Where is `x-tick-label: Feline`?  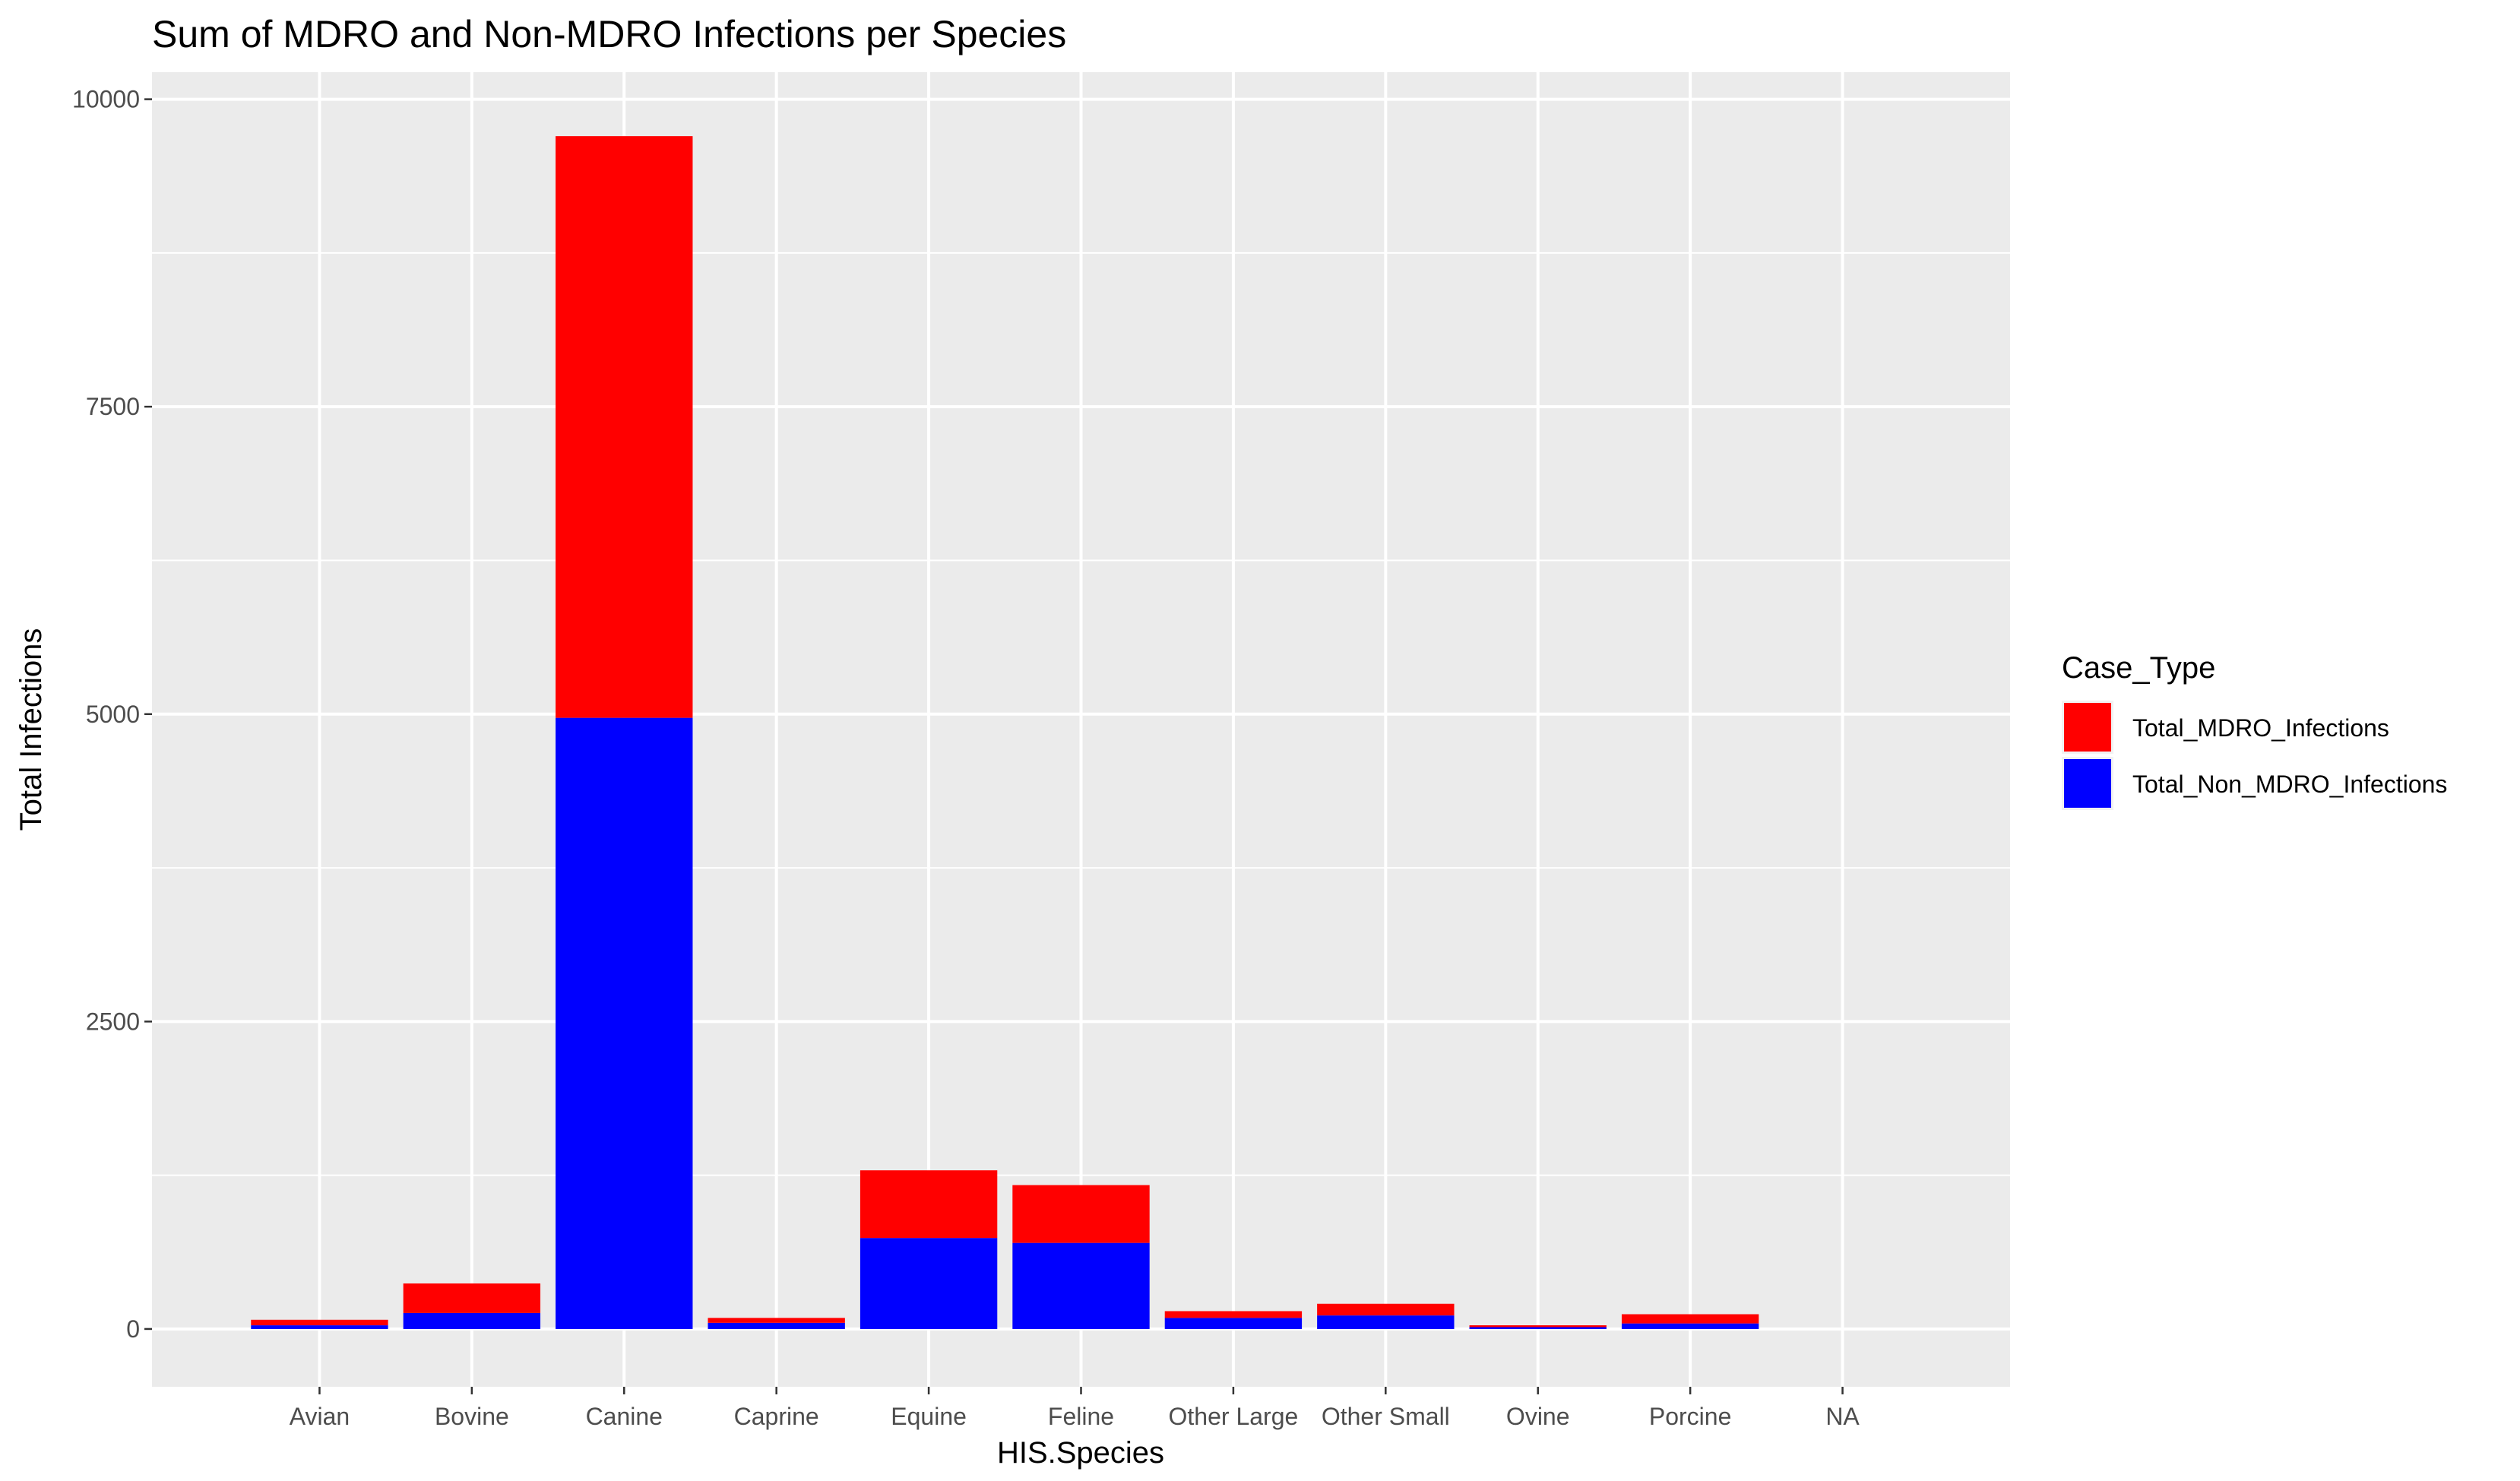
x-tick-label: Feline is located at coordinates (1081, 1416).